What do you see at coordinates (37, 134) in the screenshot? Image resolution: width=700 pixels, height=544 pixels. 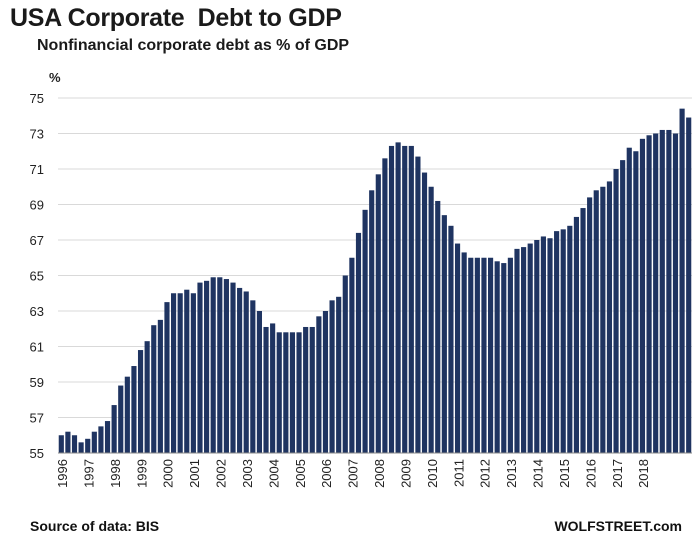 I see `y-tick-label: 73` at bounding box center [37, 134].